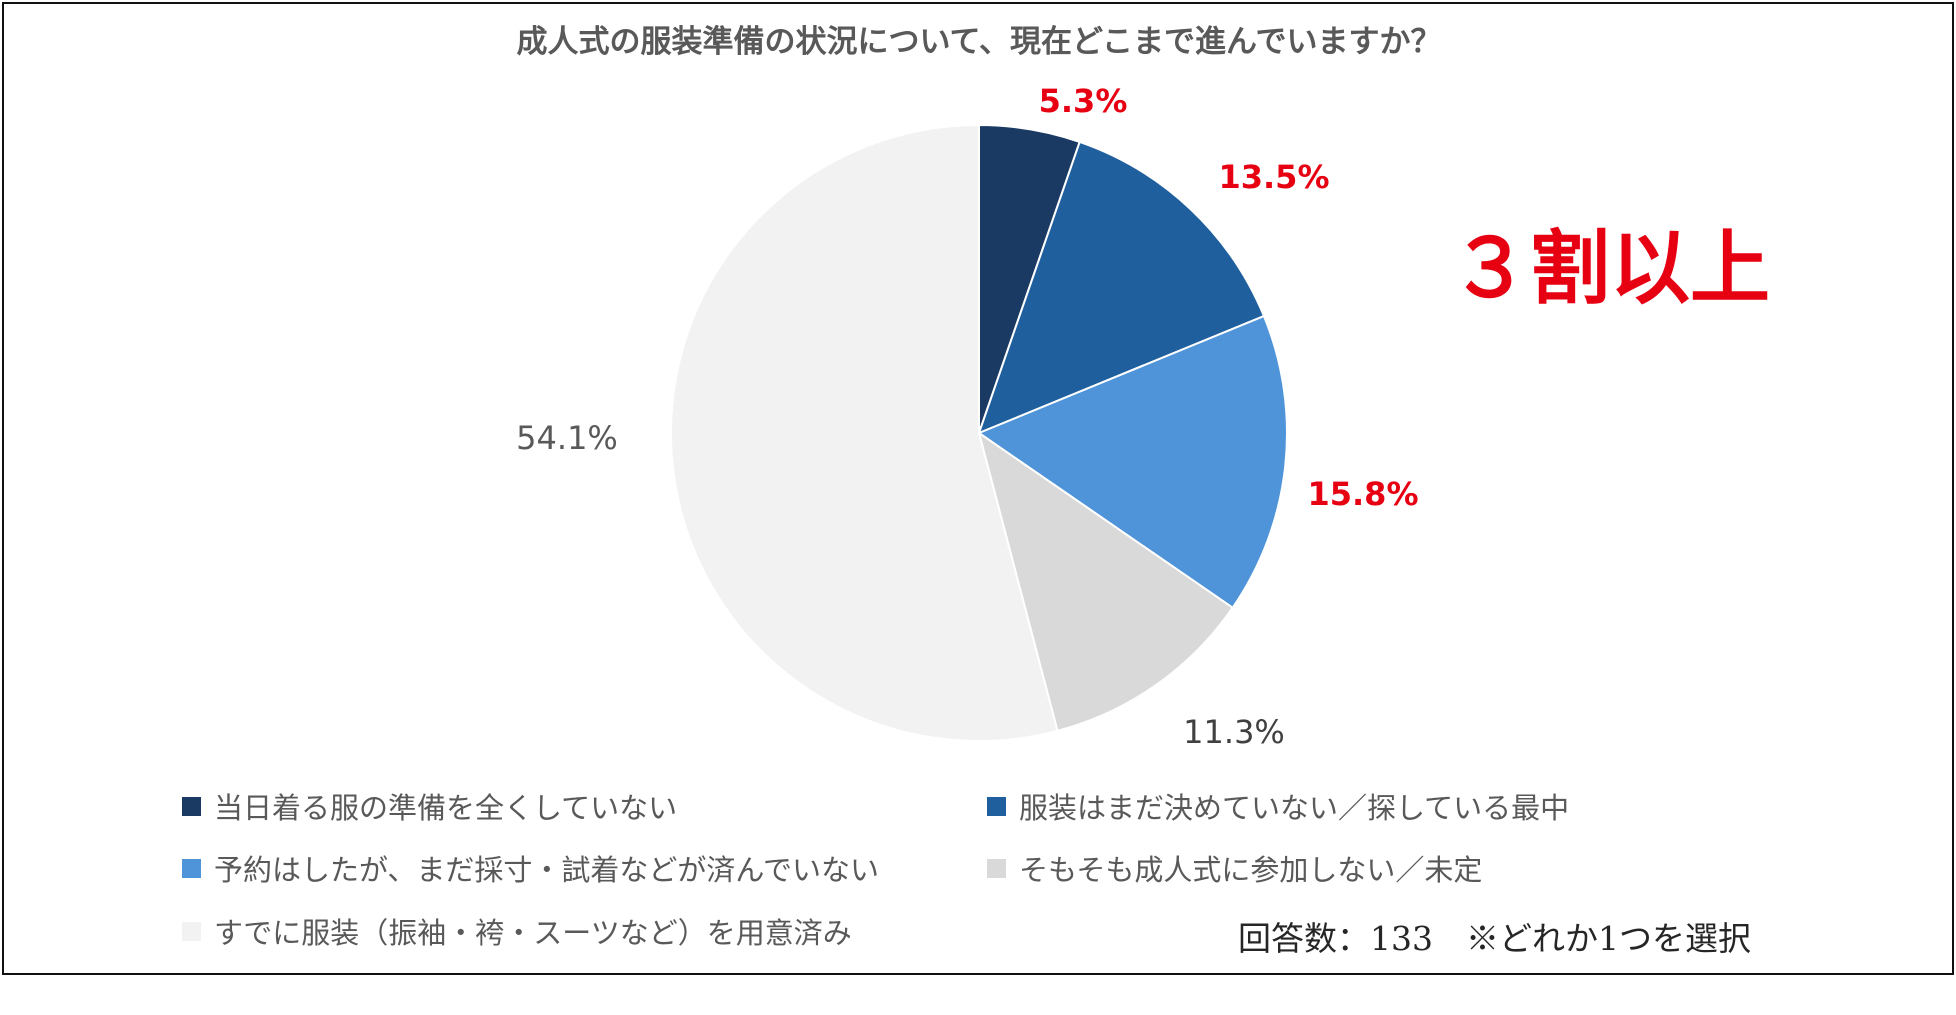  What do you see at coordinates (1362, 494) in the screenshot?
I see `data-label: 15.8%` at bounding box center [1362, 494].